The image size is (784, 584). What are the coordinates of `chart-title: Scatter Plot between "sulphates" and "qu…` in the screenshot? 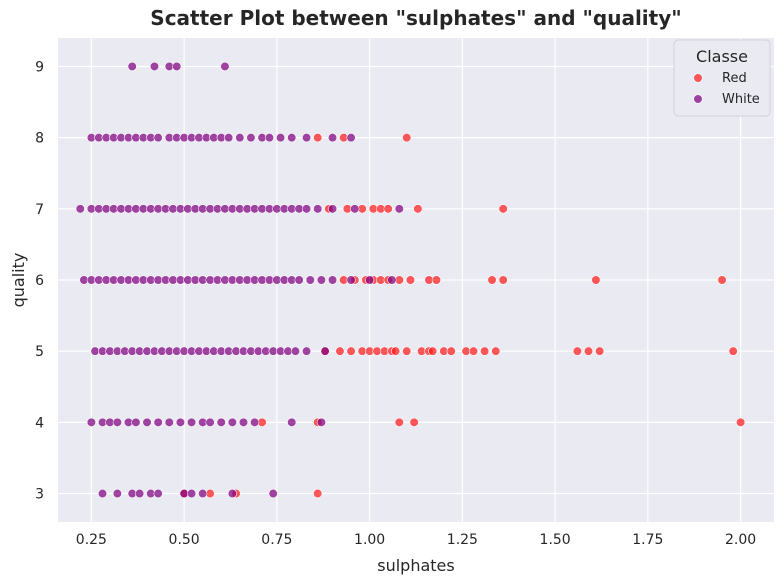 It's located at (415, 18).